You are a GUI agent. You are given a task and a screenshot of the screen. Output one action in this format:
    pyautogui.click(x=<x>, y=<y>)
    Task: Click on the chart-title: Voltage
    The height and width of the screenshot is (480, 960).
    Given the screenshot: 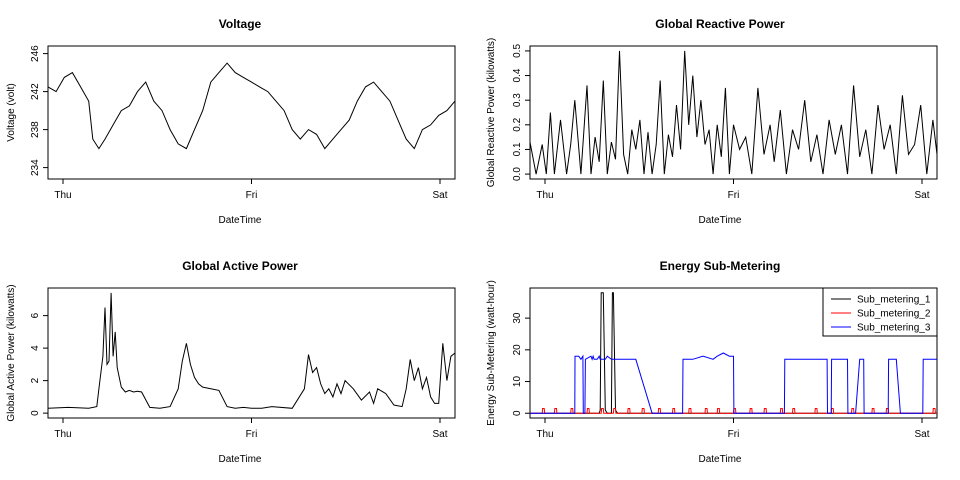 What is the action you would take?
    pyautogui.click(x=240, y=24)
    